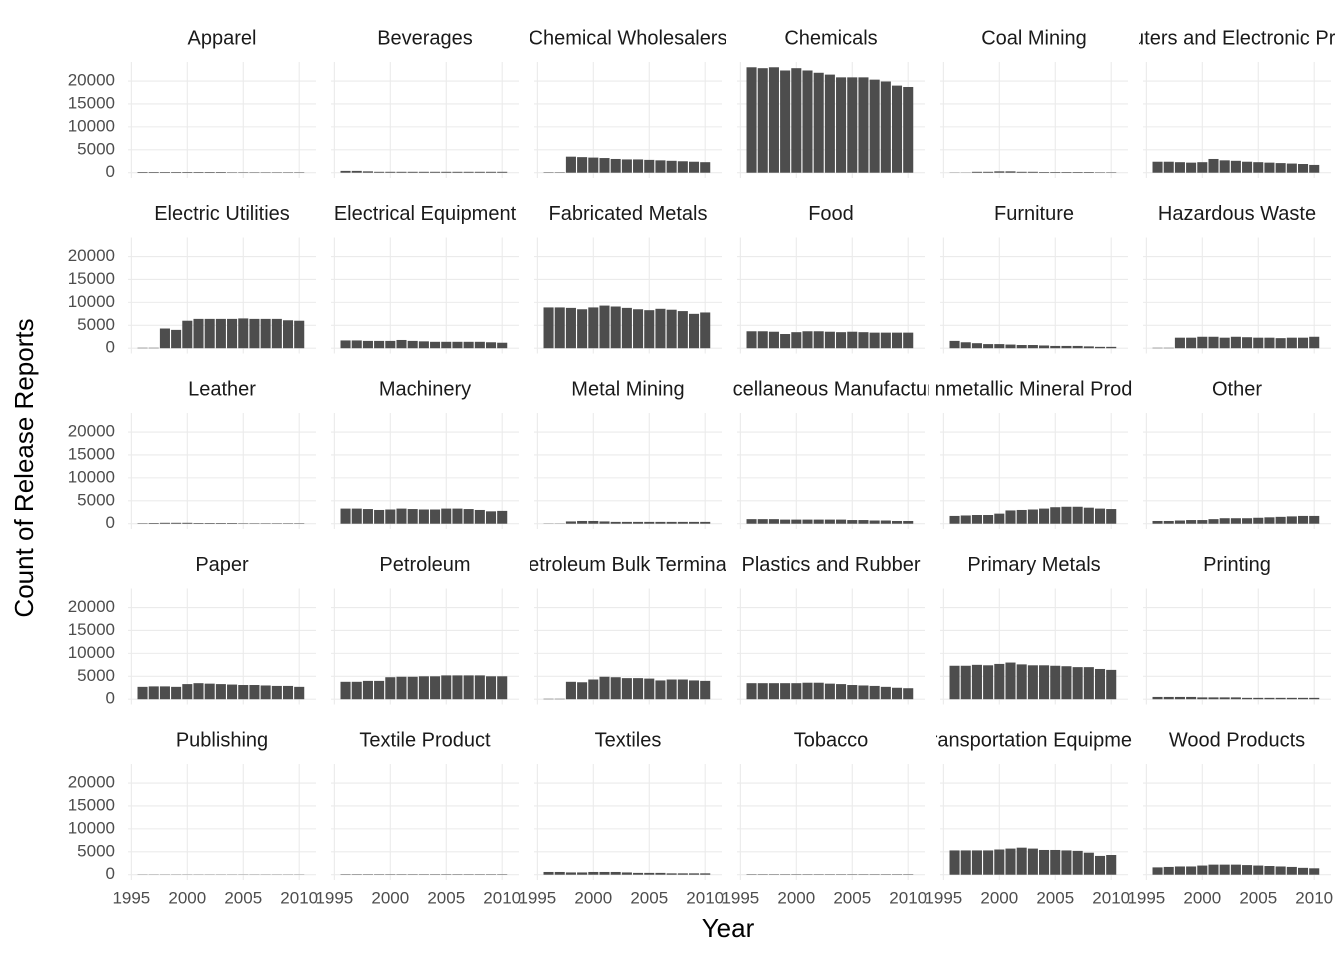 The image size is (1344, 960). What do you see at coordinates (1028, 818) in the screenshot?
I see `panel: Transportation Equipment 1995 2000 2005 2010` at bounding box center [1028, 818].